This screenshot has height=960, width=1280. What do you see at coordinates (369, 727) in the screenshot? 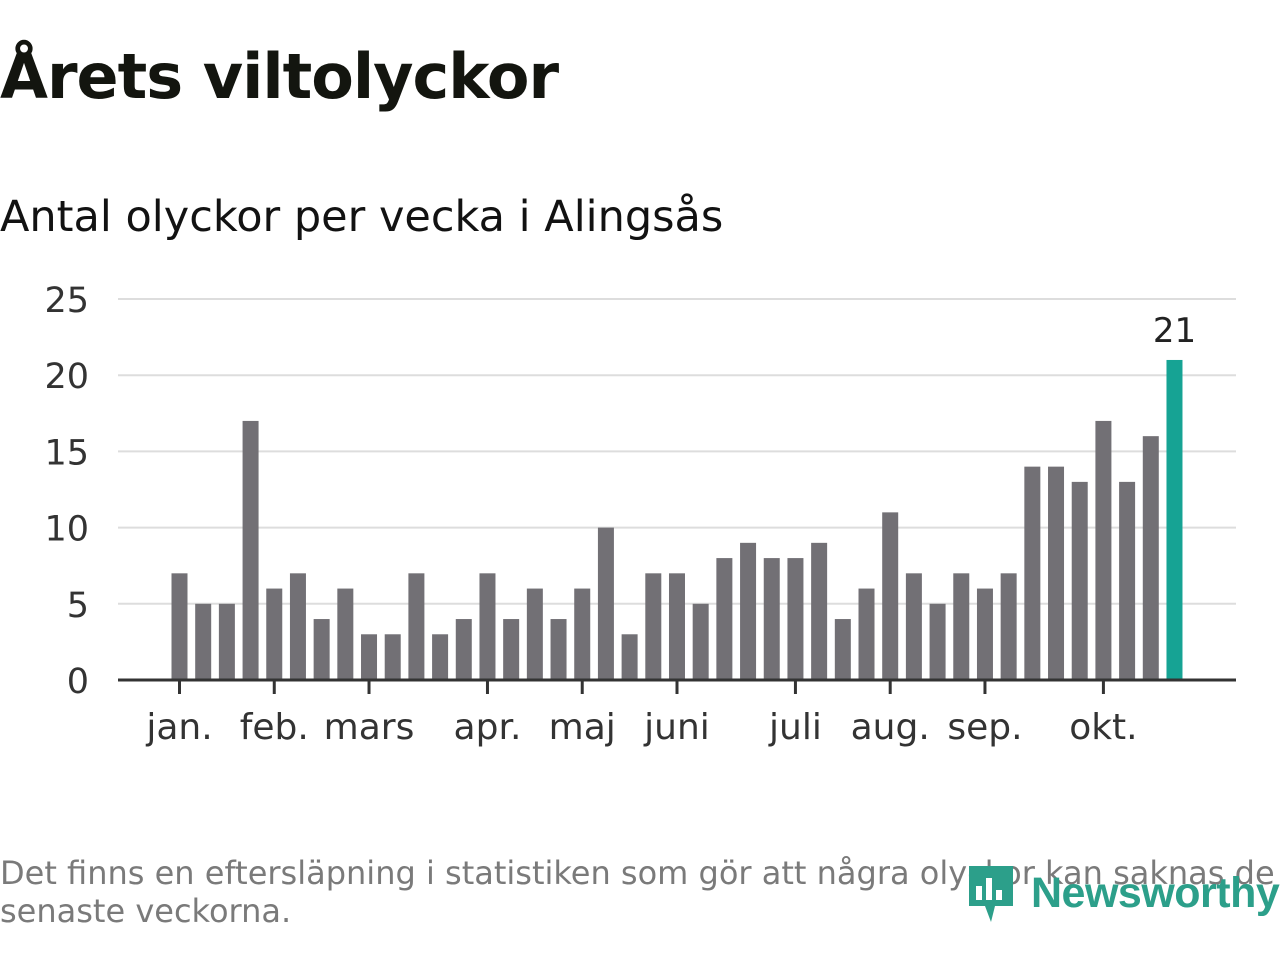
I see `x-tick-label: mars` at bounding box center [369, 727].